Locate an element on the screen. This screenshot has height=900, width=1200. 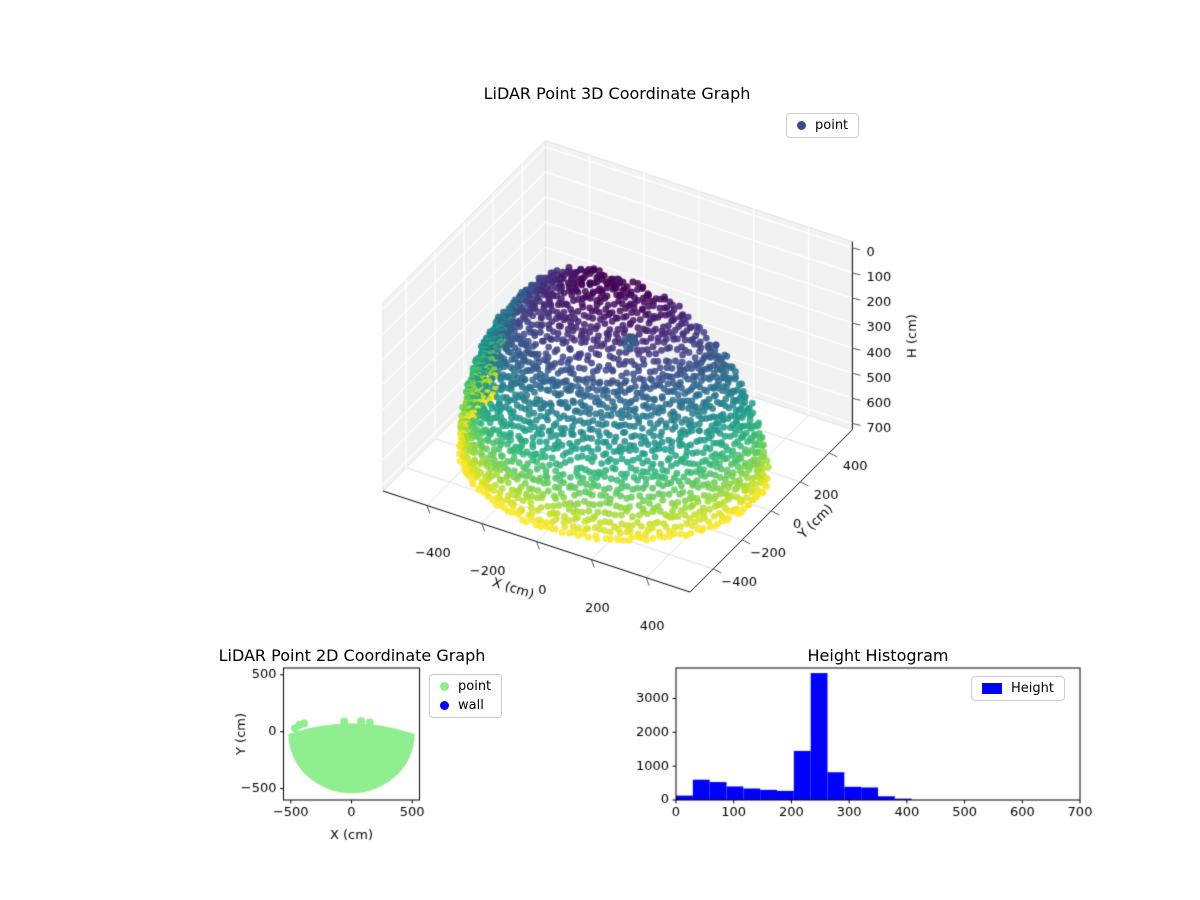
plot2d-legend-row-point: point is located at coordinates (465, 686).